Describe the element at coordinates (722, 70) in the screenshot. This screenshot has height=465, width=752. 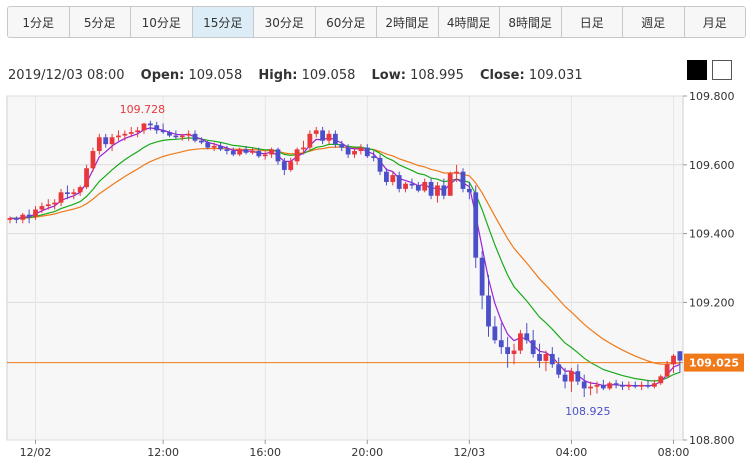
I see `light-theme-button` at that location.